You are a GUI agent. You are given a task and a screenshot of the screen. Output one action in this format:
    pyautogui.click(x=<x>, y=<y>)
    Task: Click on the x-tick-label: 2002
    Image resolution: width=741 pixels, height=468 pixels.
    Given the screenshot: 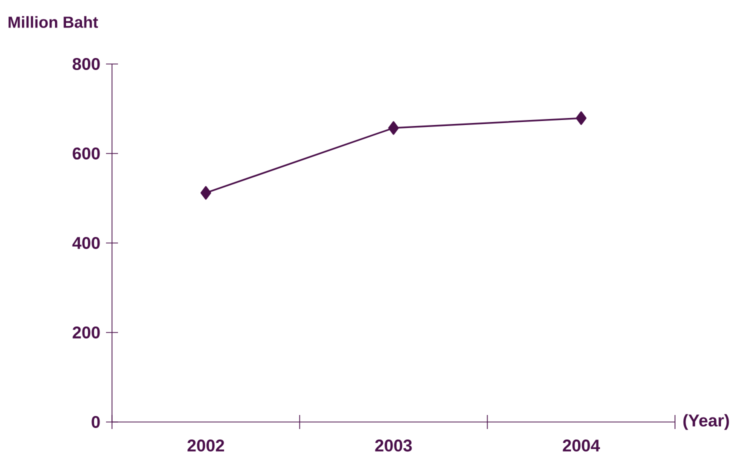 What is the action you would take?
    pyautogui.click(x=206, y=446)
    